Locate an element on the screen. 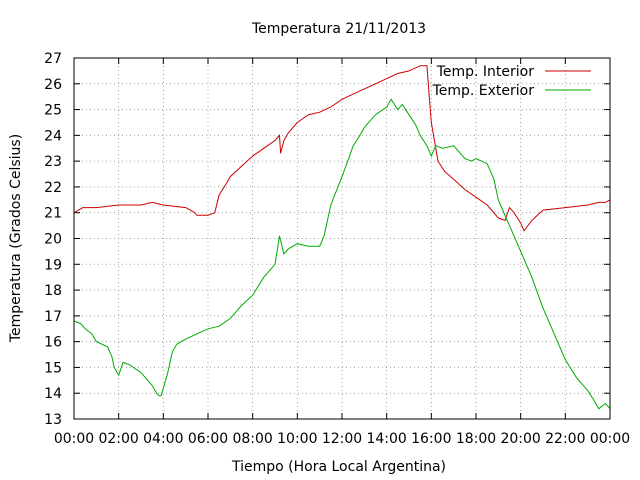  y-tick-label: 18 is located at coordinates (53, 291).